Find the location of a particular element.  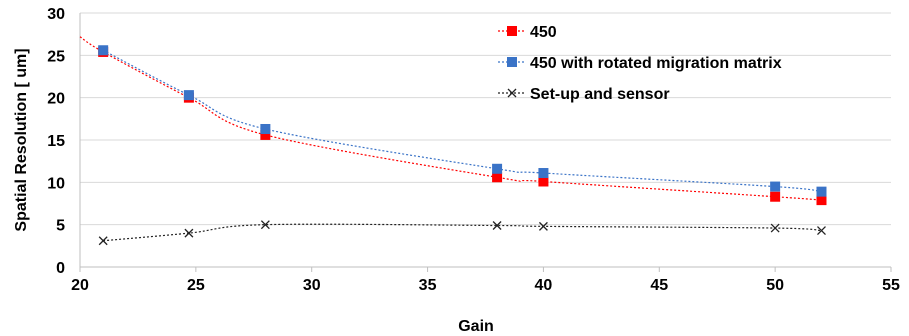

y-tick-label-10: 10 is located at coordinates (56, 183).